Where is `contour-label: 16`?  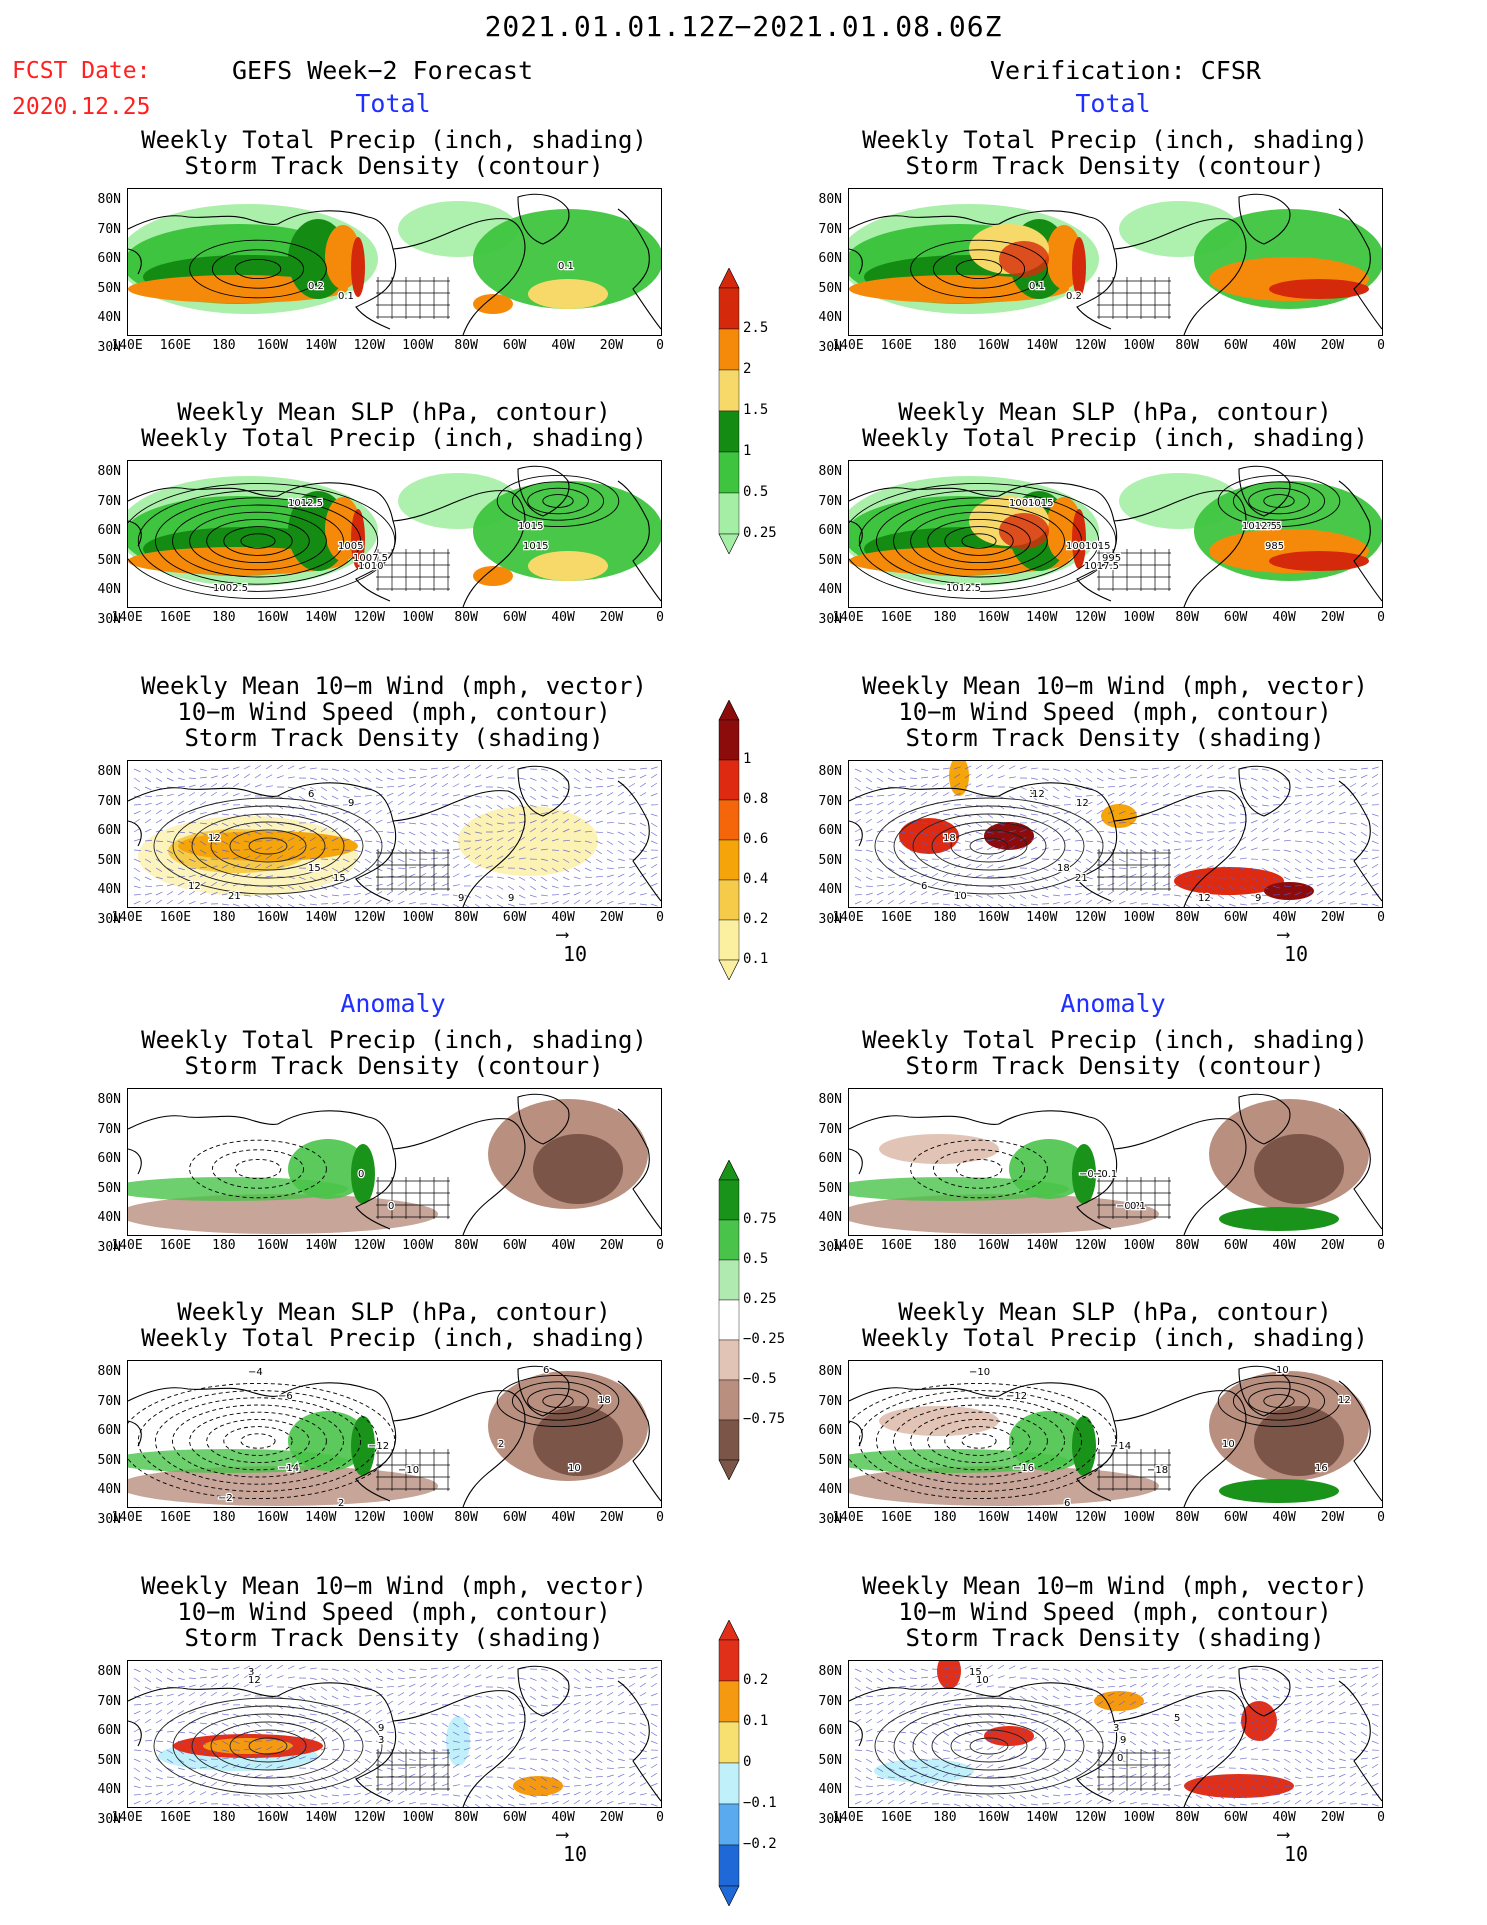
contour-label: 16 is located at coordinates (1321, 1468).